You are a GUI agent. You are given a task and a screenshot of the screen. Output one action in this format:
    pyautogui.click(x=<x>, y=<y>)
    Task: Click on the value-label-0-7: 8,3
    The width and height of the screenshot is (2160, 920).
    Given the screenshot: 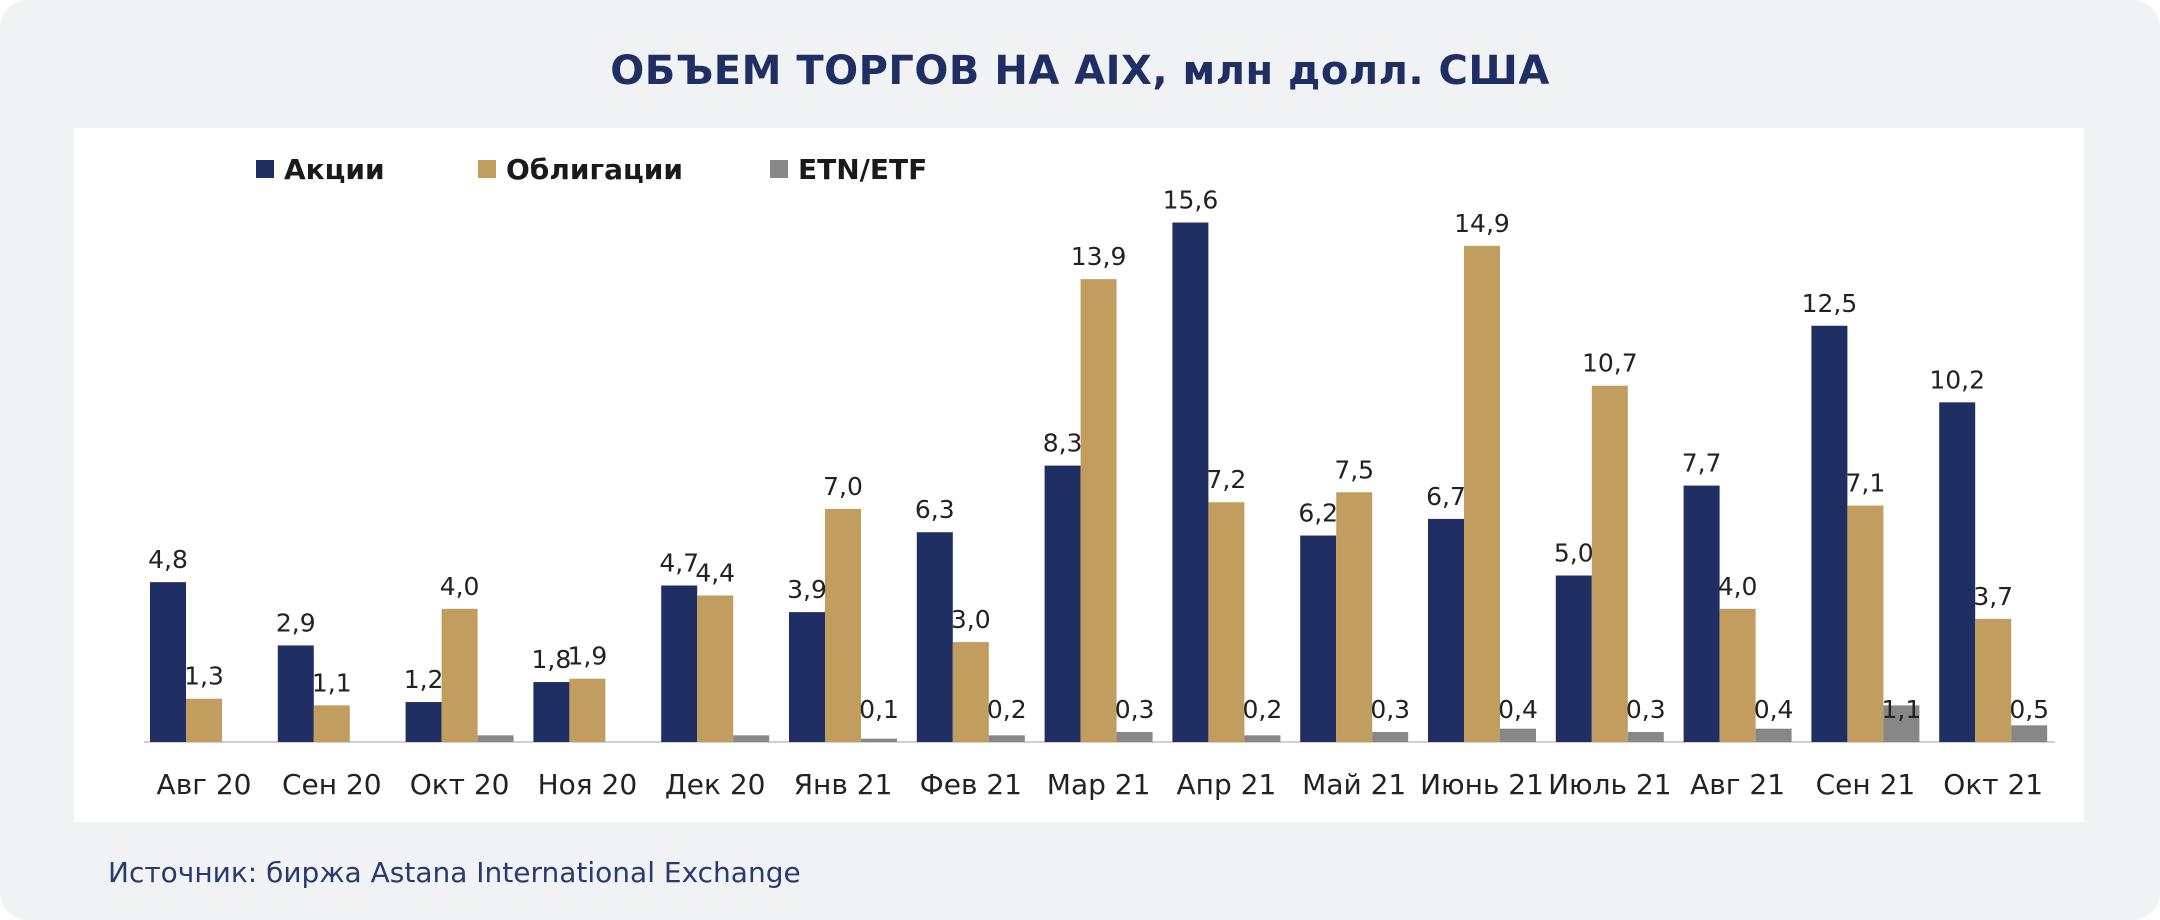 What is the action you would take?
    pyautogui.click(x=1063, y=443)
    